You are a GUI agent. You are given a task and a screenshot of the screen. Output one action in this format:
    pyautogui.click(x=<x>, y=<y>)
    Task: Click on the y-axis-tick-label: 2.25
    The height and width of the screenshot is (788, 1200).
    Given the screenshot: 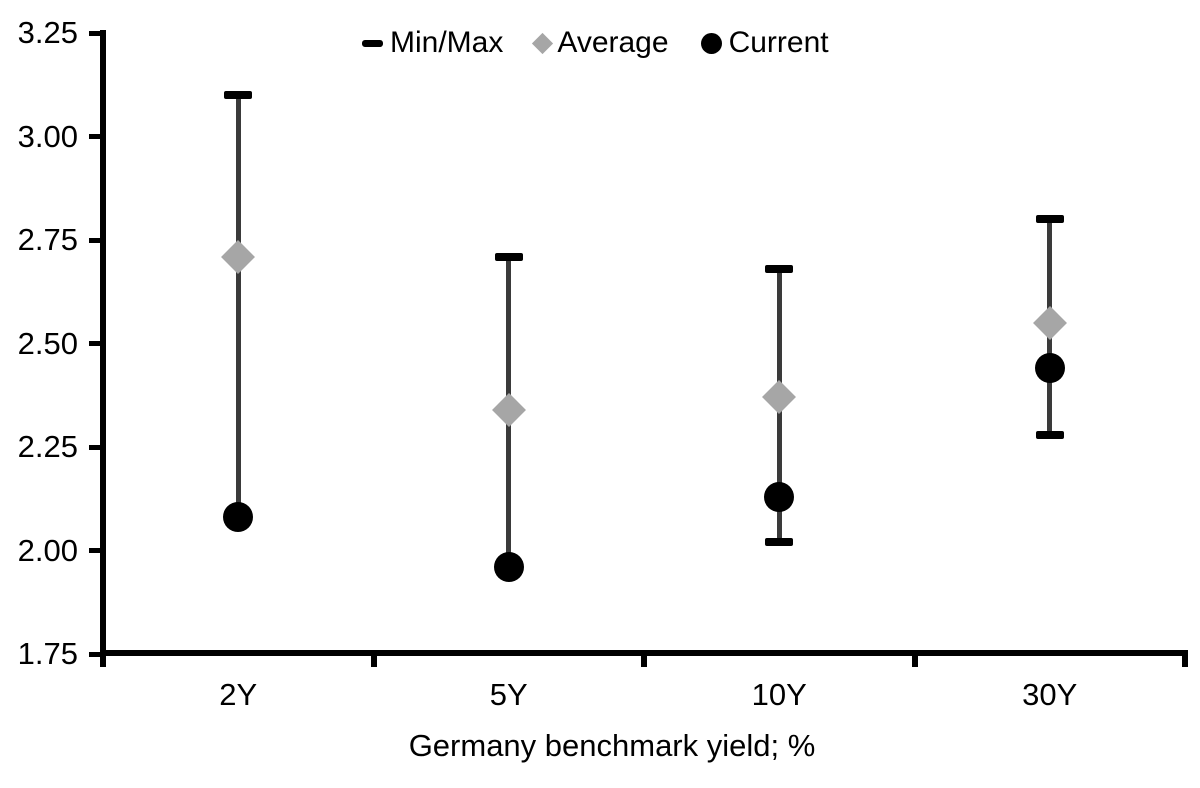 What is the action you would take?
    pyautogui.click(x=47, y=446)
    